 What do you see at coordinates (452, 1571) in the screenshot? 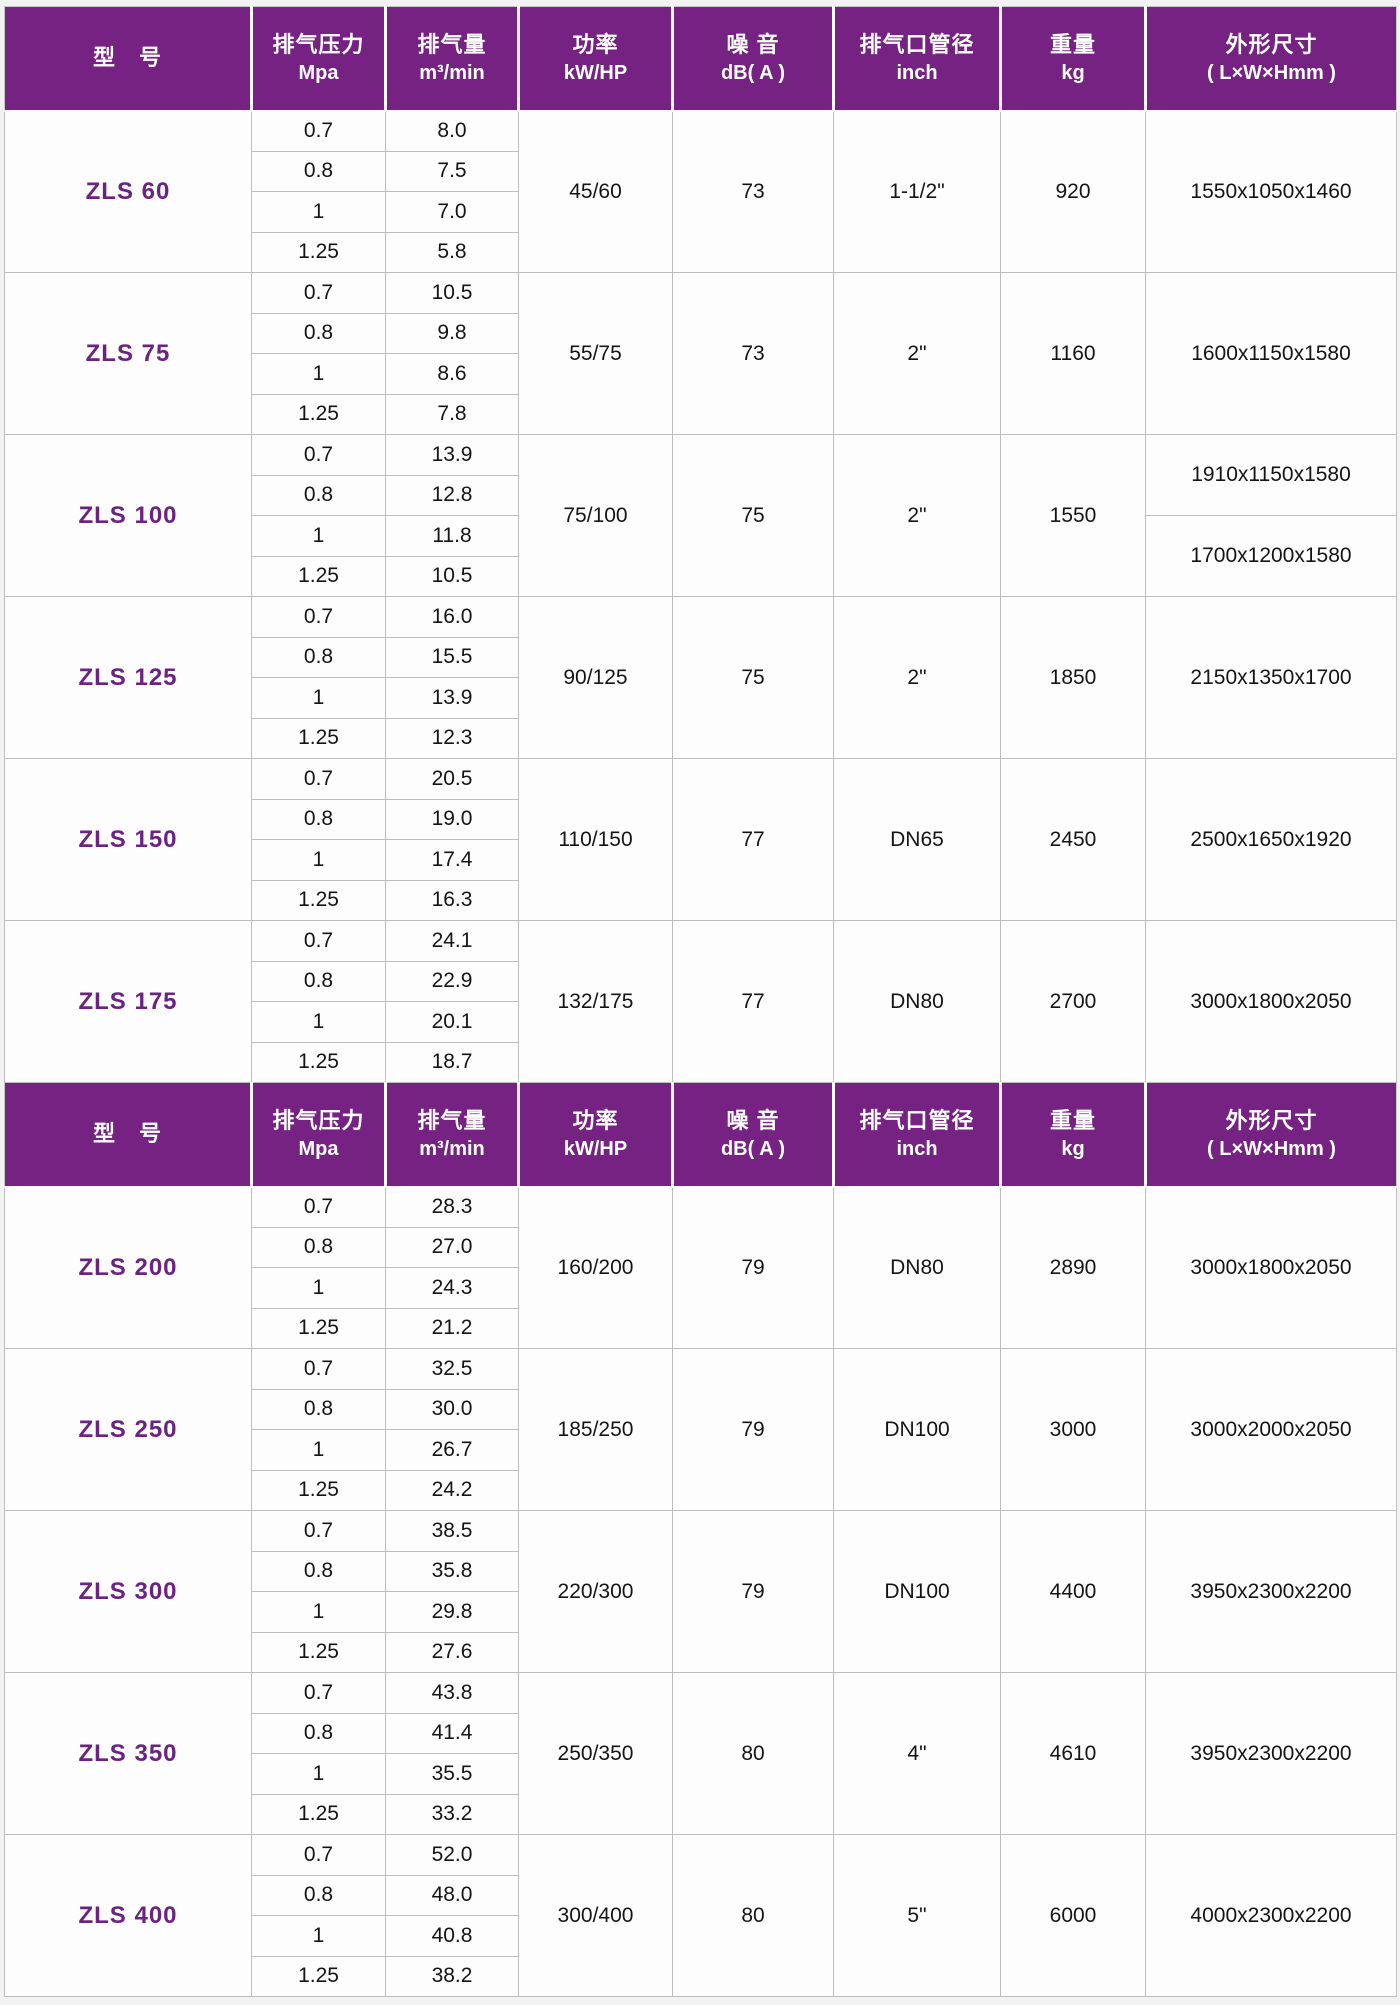
I see `displacement-cell: 35.8` at bounding box center [452, 1571].